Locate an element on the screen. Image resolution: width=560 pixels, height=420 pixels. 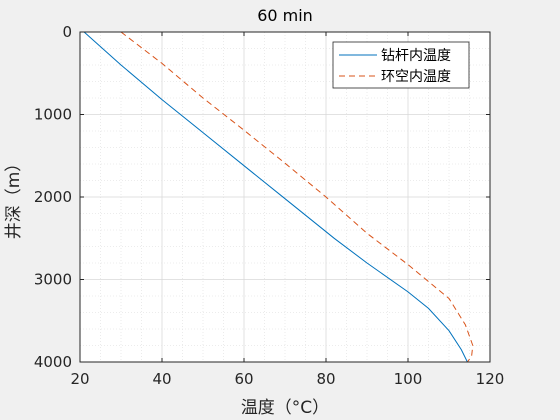
legend-box is located at coordinates (401, 65).